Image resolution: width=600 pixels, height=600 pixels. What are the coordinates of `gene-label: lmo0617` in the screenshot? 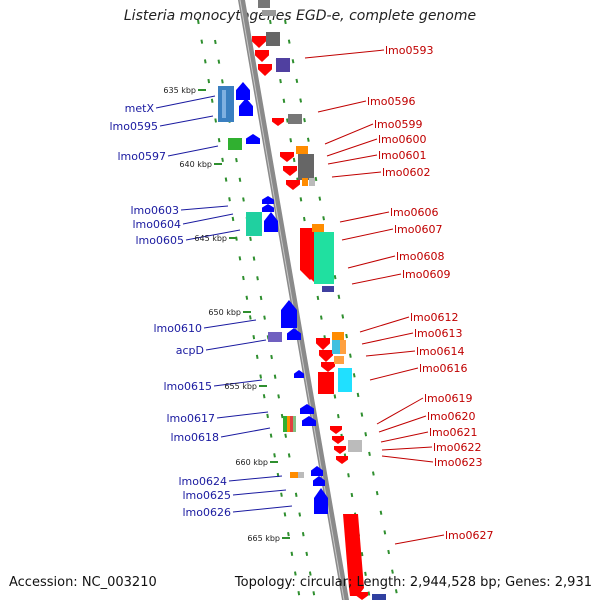 It's located at (191, 418).